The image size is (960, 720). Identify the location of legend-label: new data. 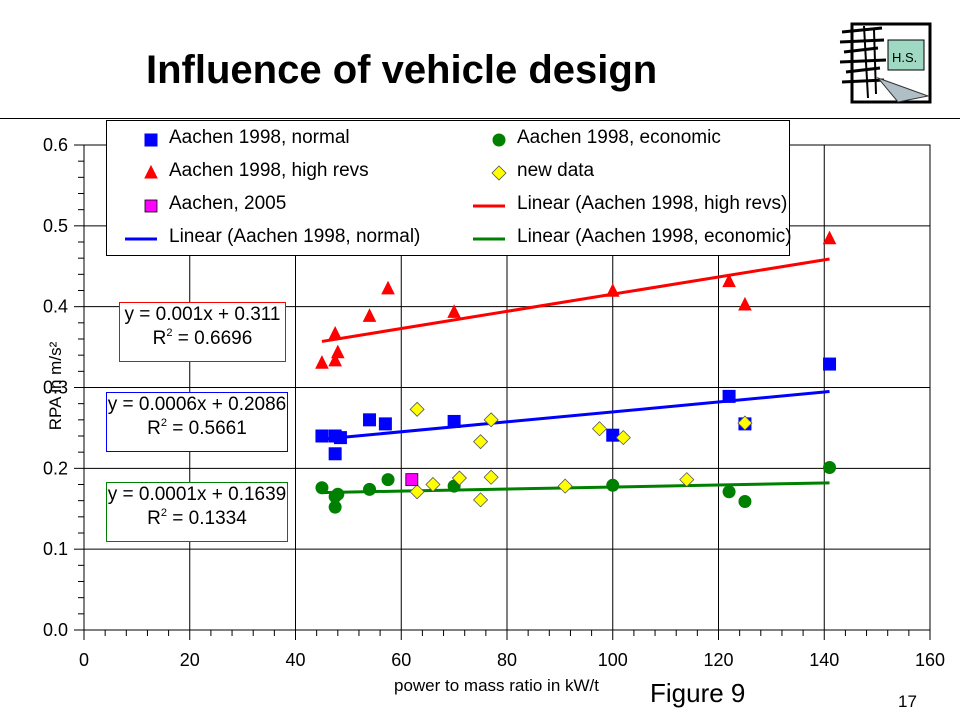
(556, 170).